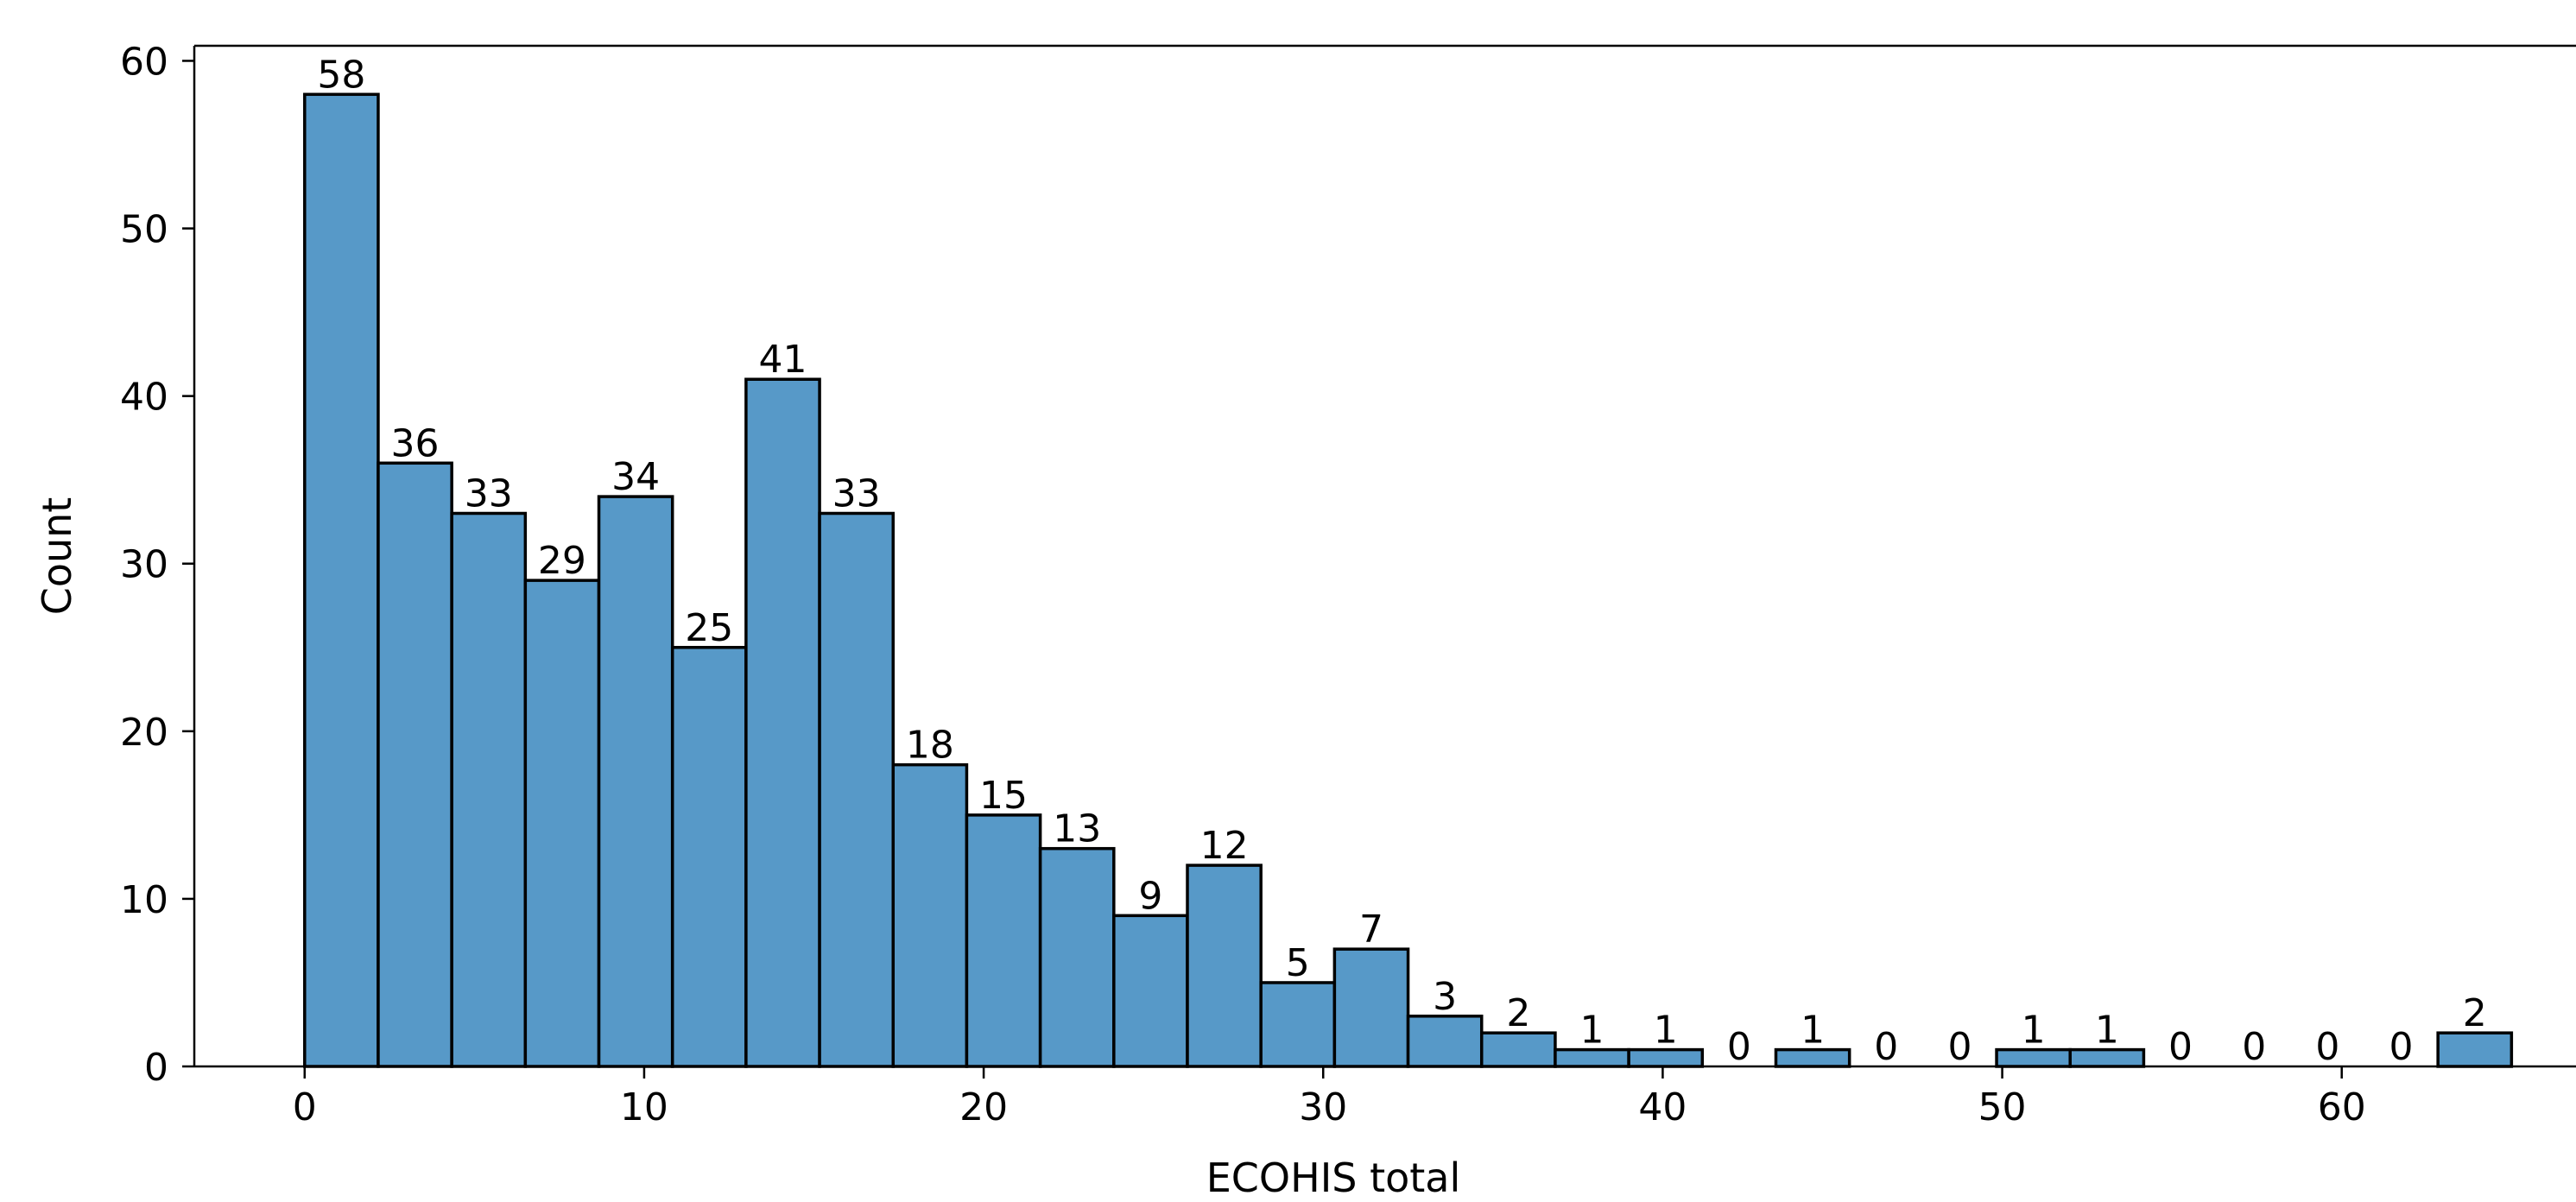 The height and width of the screenshot is (1202, 2576). I want to click on y-tick-label: 10, so click(144, 900).